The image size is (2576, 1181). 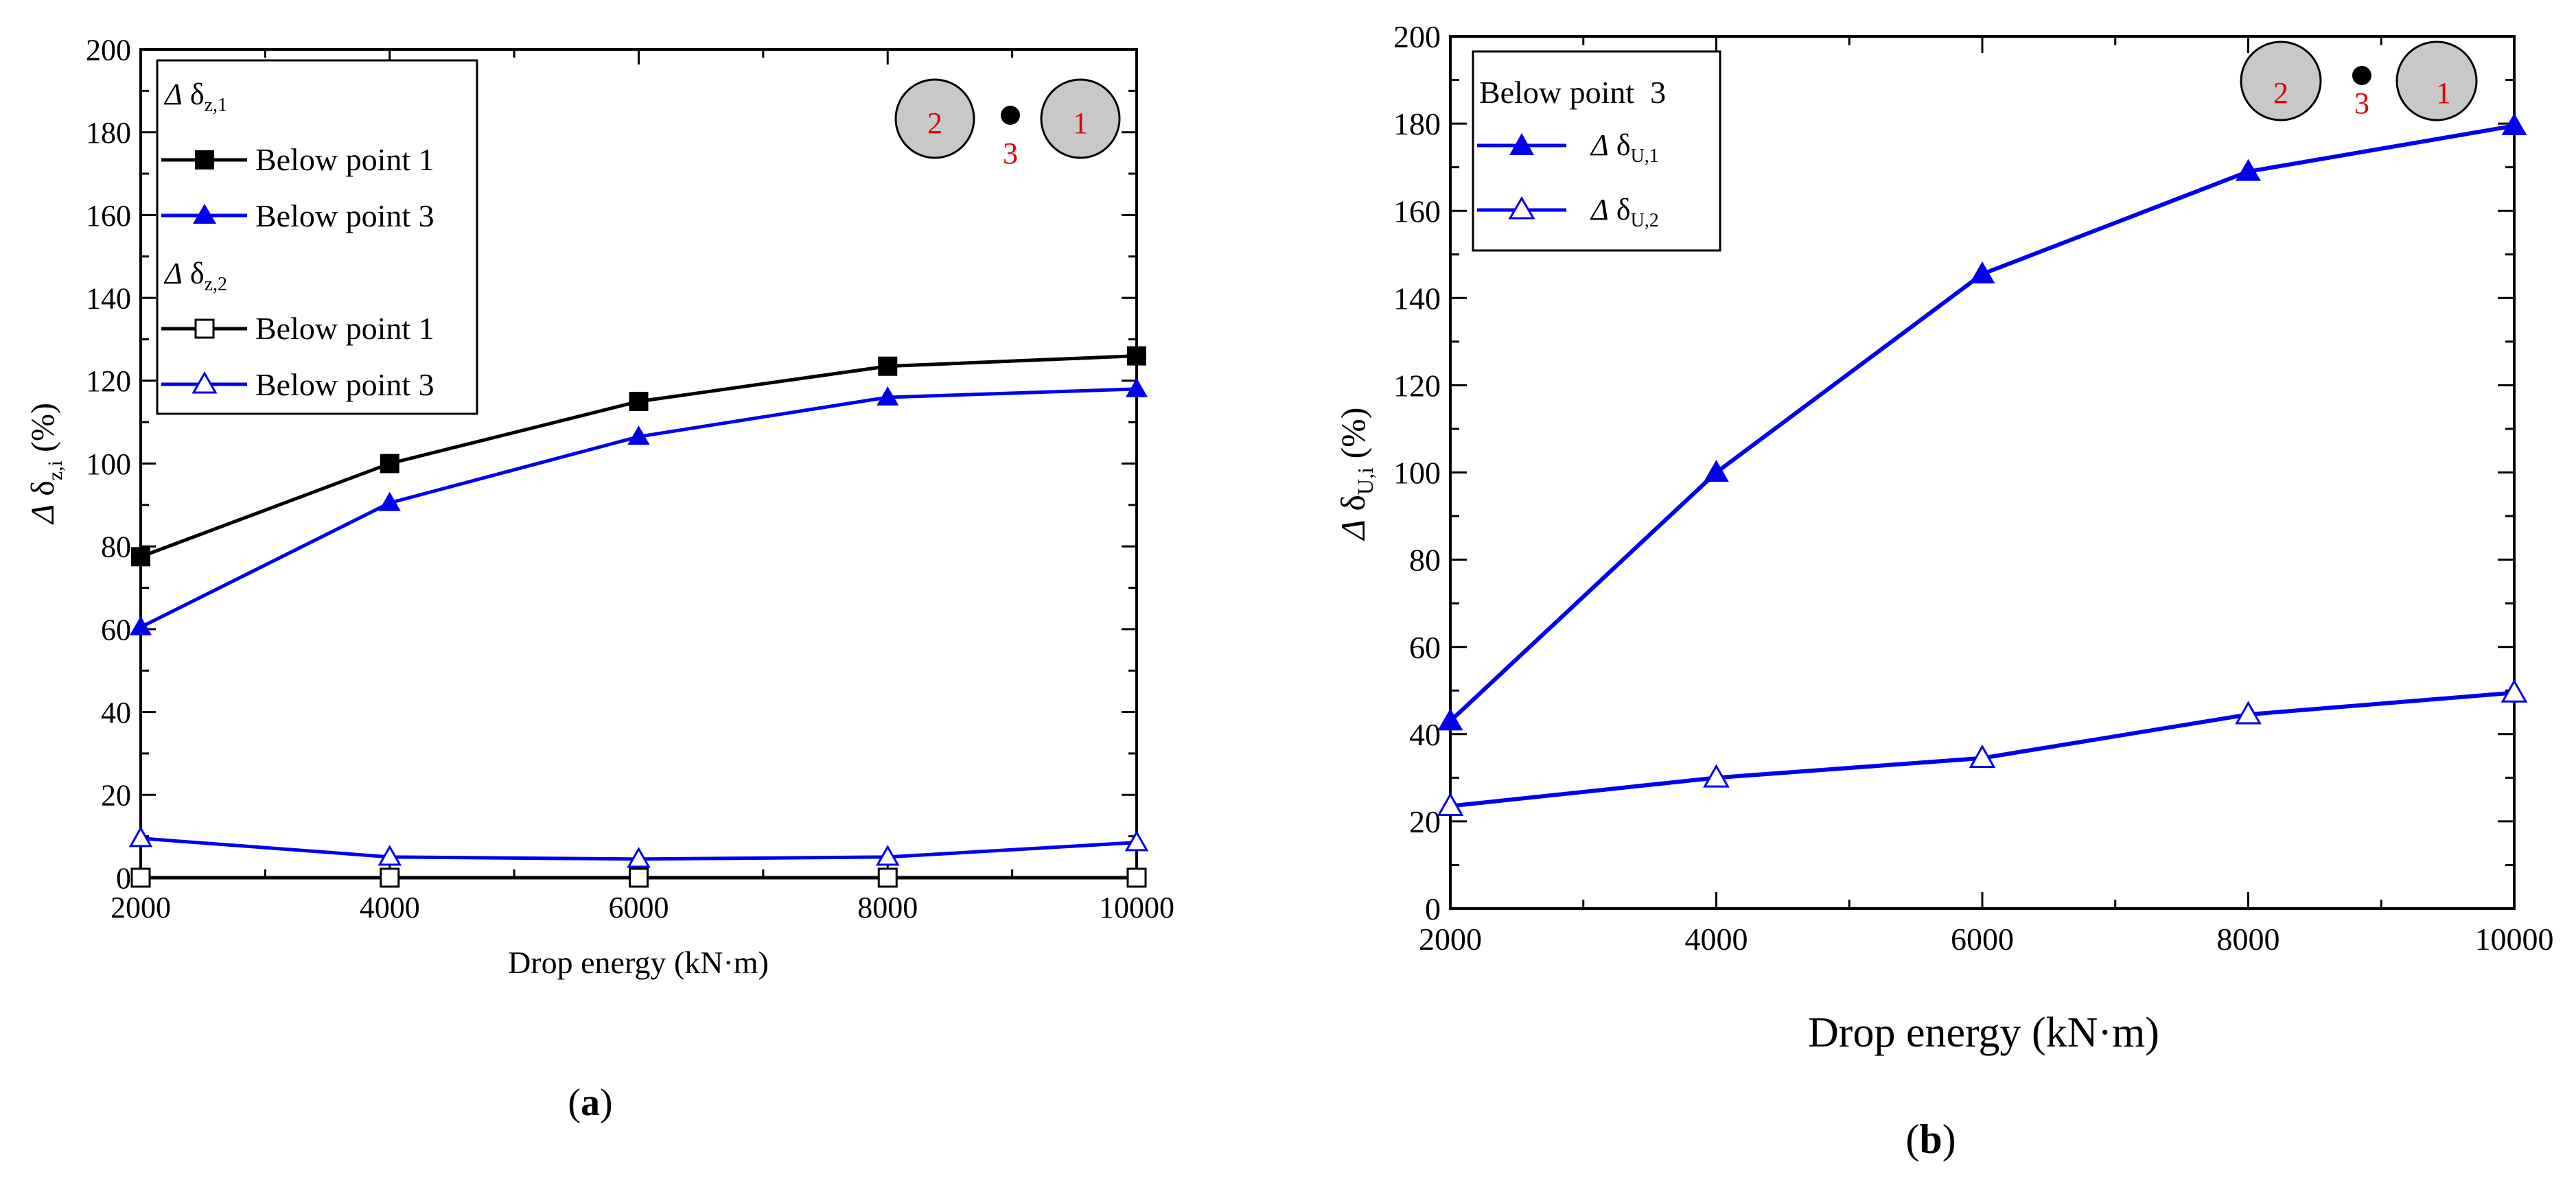 I want to click on y-axis-label-b: Δ δU,i (%), so click(x=1356, y=475).